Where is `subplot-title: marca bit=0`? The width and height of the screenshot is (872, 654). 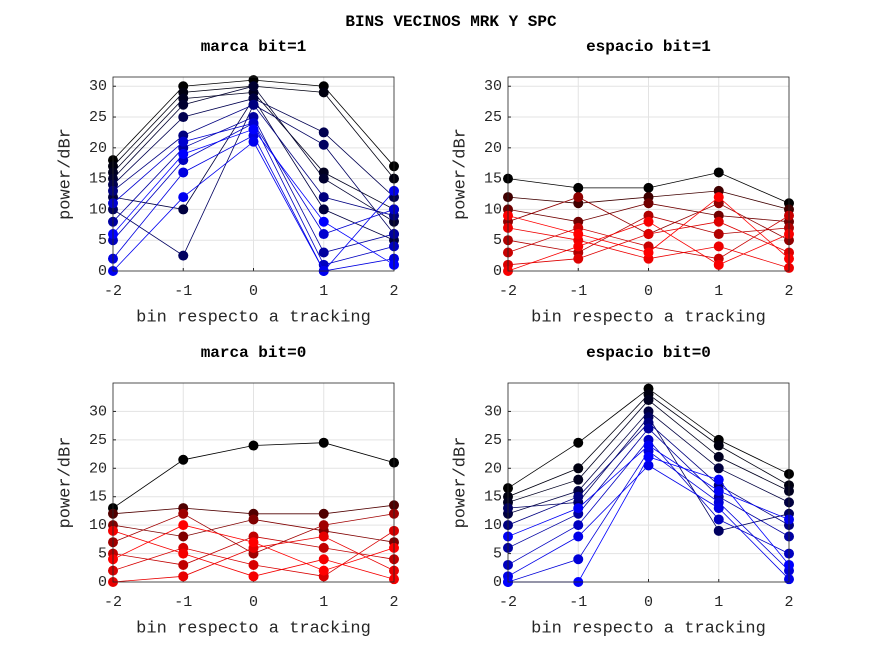 subplot-title: marca bit=0 is located at coordinates (254, 353).